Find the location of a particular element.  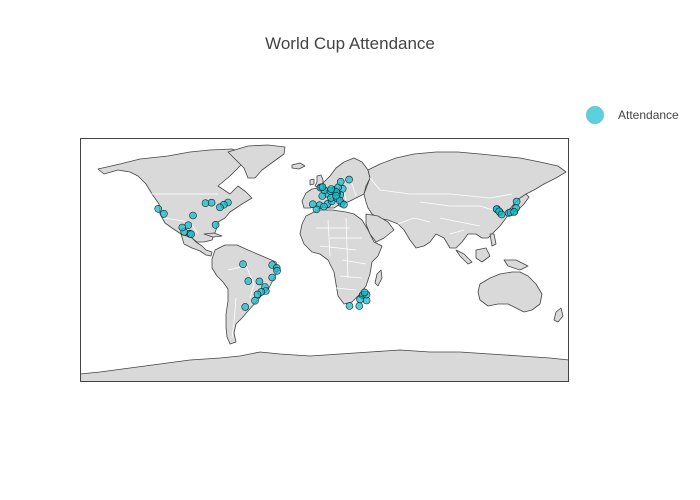

legend-label: Attendance is located at coordinates (648, 115).